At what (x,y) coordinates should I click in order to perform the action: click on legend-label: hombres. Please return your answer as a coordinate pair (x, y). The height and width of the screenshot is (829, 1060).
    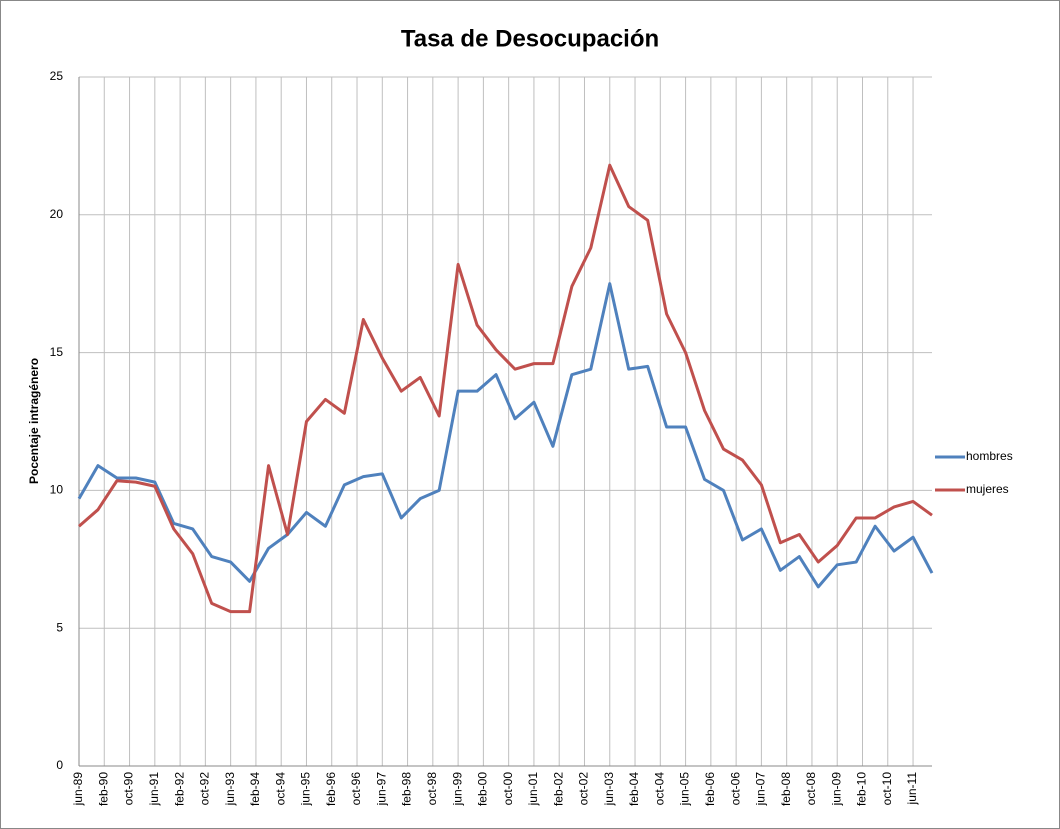
    Looking at the image, I should click on (989, 456).